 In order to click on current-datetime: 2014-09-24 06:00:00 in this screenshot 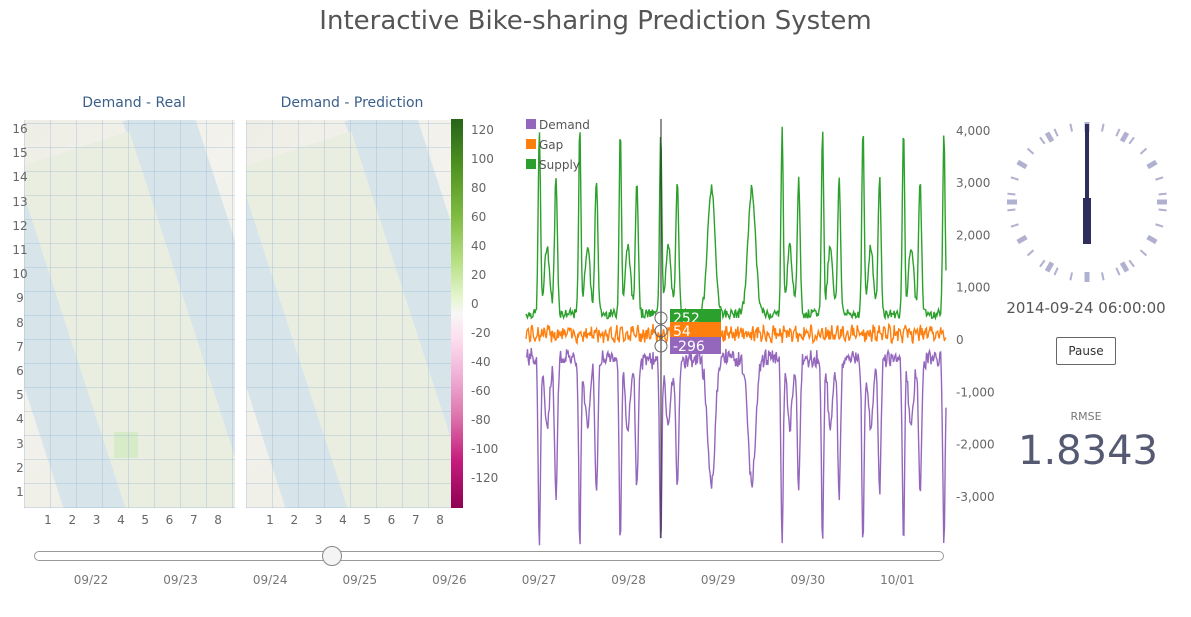, I will do `click(1086, 308)`.